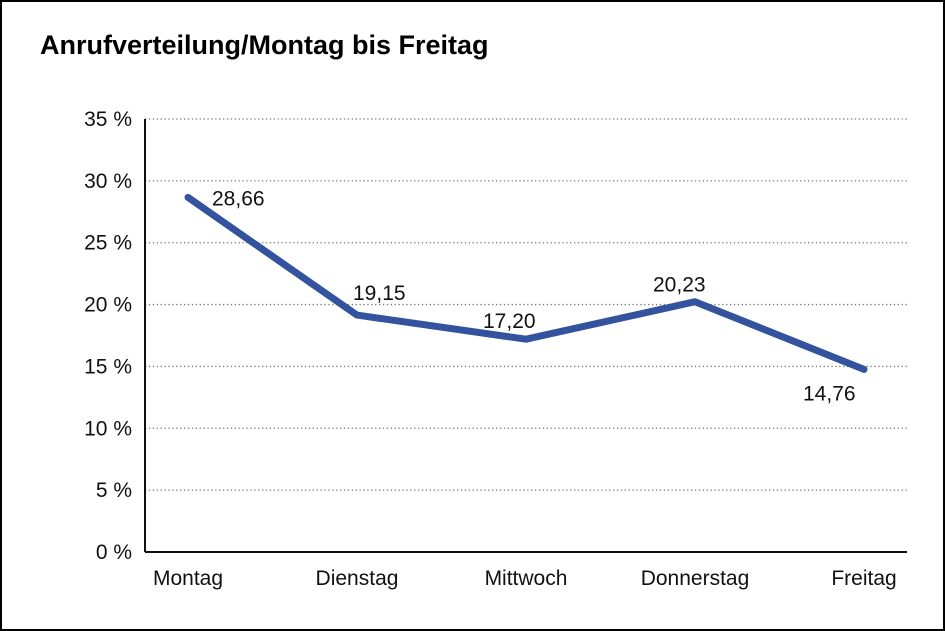  Describe the element at coordinates (679, 285) in the screenshot. I see `data-point-label: 20,23` at that location.